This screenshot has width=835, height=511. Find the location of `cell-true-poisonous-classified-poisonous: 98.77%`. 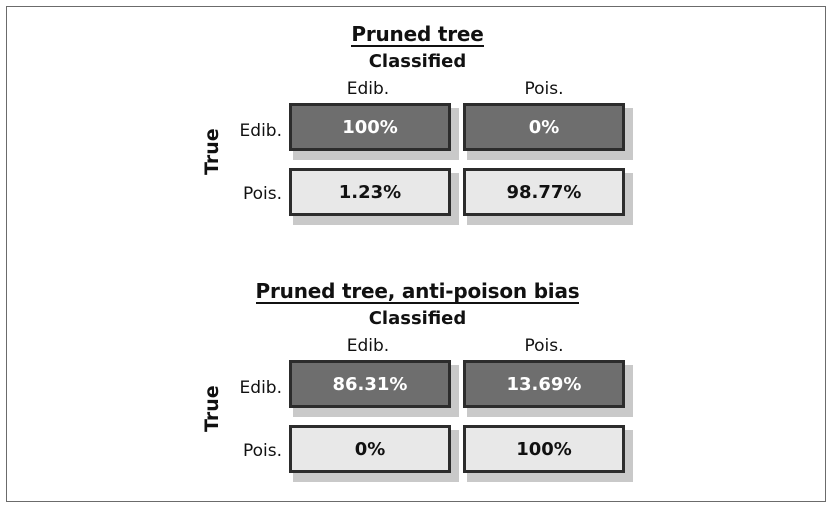

cell-true-poisonous-classified-poisonous: 98.77% is located at coordinates (544, 192).